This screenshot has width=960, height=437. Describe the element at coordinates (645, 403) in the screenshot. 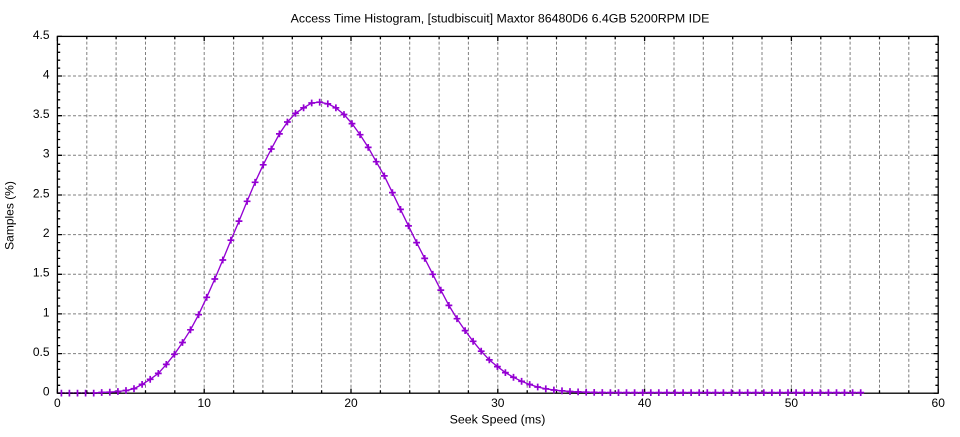

I see `svg-text: 40` at that location.